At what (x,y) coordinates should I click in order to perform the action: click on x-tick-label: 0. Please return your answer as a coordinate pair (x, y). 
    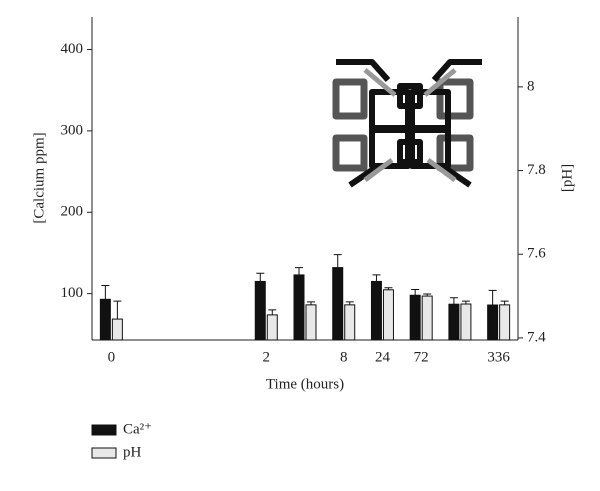
    Looking at the image, I should click on (112, 357).